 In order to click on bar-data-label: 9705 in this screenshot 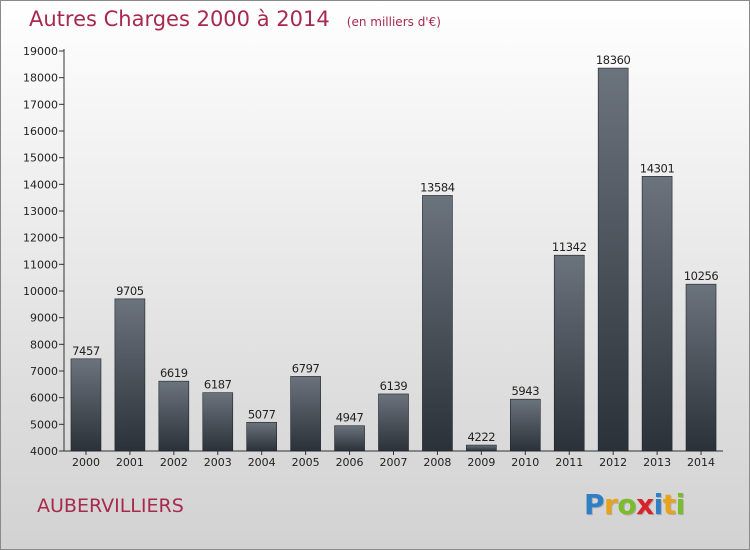, I will do `click(130, 291)`.